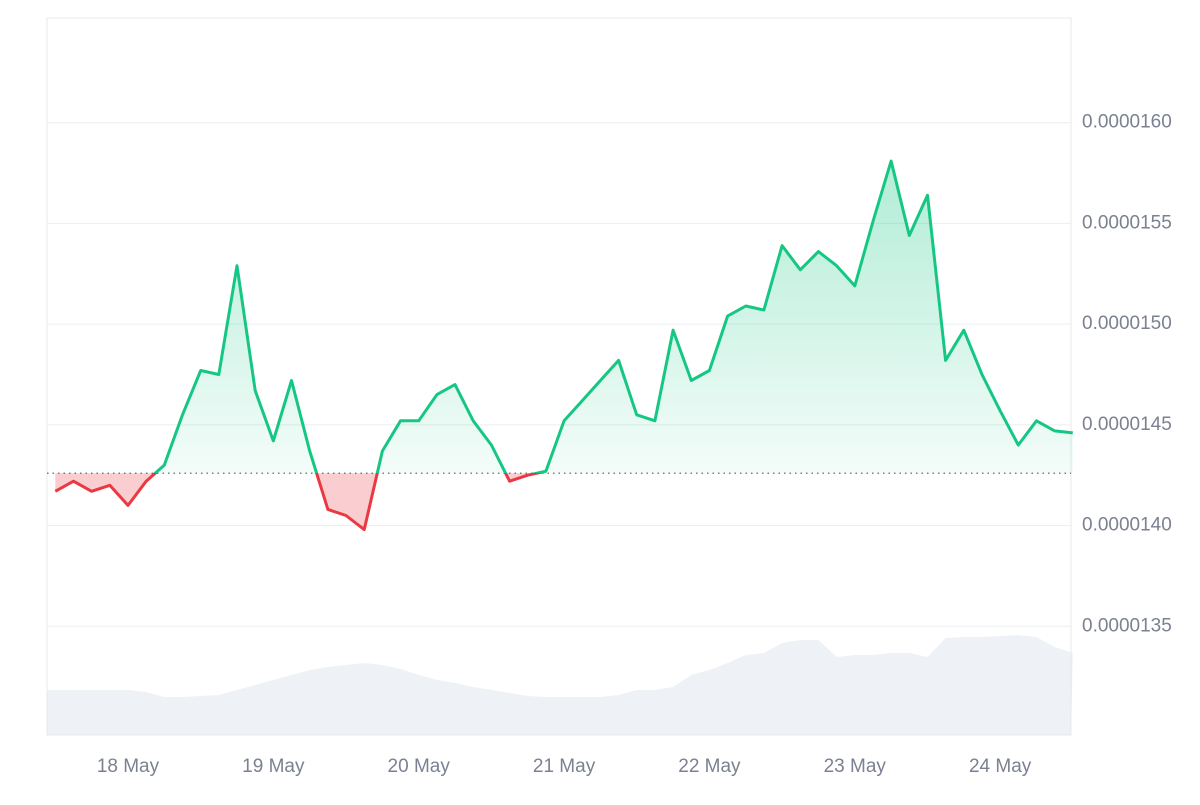  Describe the element at coordinates (273, 766) in the screenshot. I see `x-tick-label: 19 May` at that location.